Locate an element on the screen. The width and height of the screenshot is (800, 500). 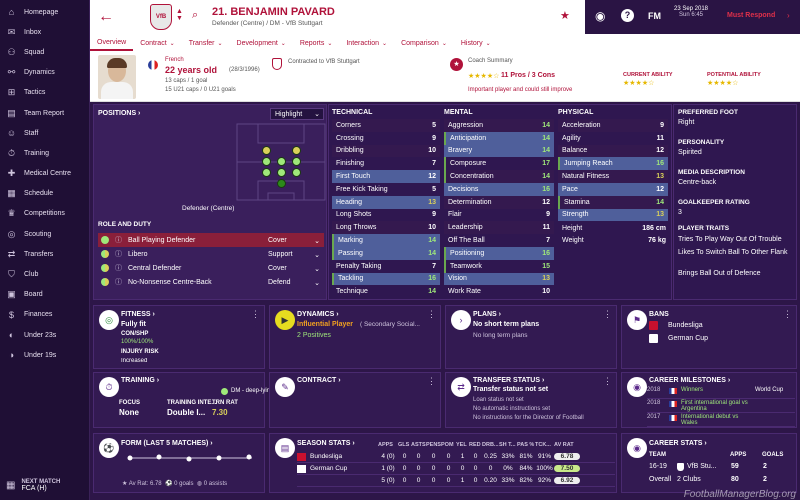
attribute-row: Free Kick Taking 5 is located at coordinates (386, 189).